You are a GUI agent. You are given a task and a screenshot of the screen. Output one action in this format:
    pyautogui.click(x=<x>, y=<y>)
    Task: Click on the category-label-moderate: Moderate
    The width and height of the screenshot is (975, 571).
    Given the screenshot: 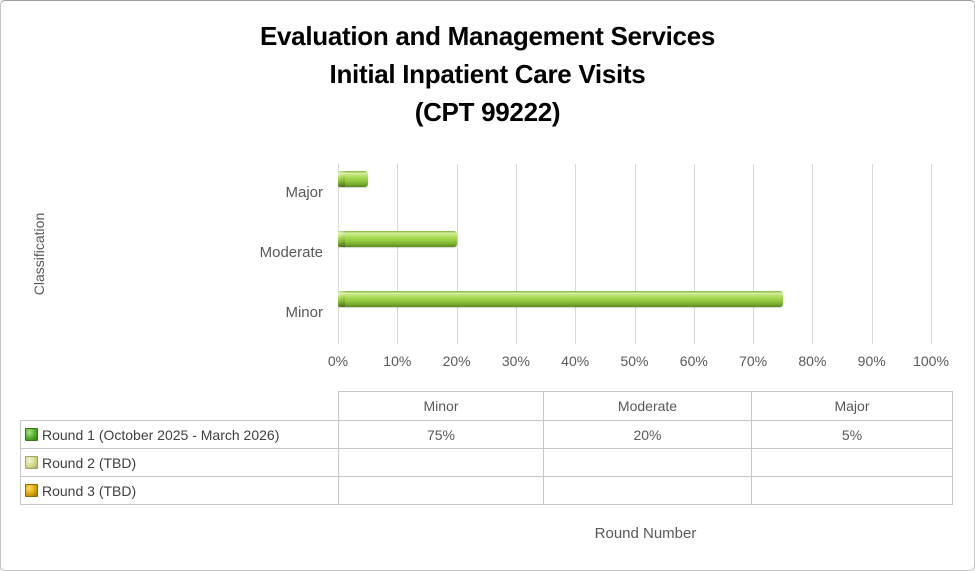 What is the action you would take?
    pyautogui.click(x=291, y=252)
    